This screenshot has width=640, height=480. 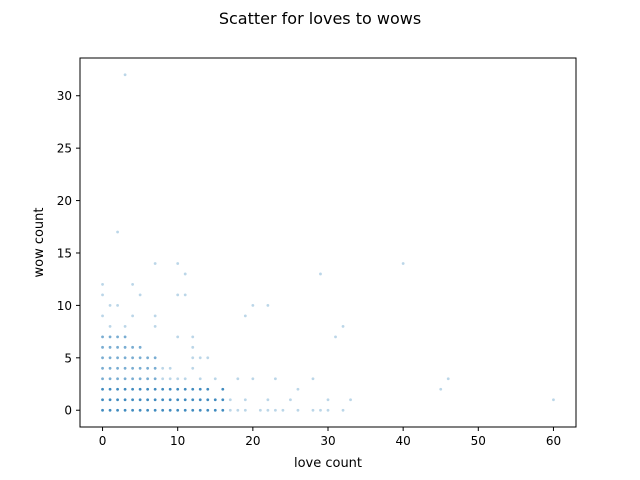 What do you see at coordinates (328, 463) in the screenshot?
I see `x-axis-label: love count` at bounding box center [328, 463].